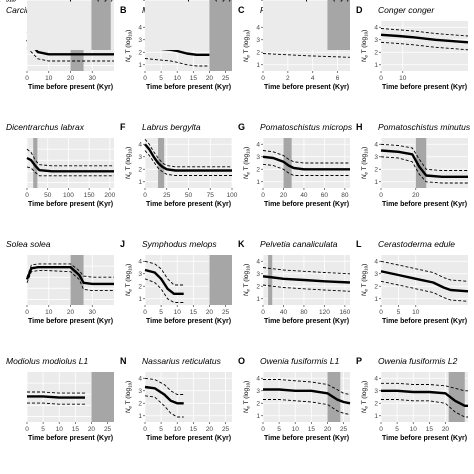  Describe the element at coordinates (288, 78) in the screenshot. I see `x-tick-label: 2` at that location.